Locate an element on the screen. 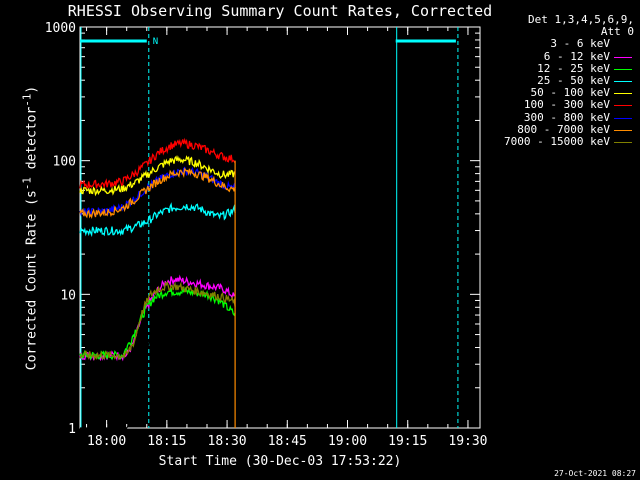  x-tick-label: 19:15 is located at coordinates (407, 441).